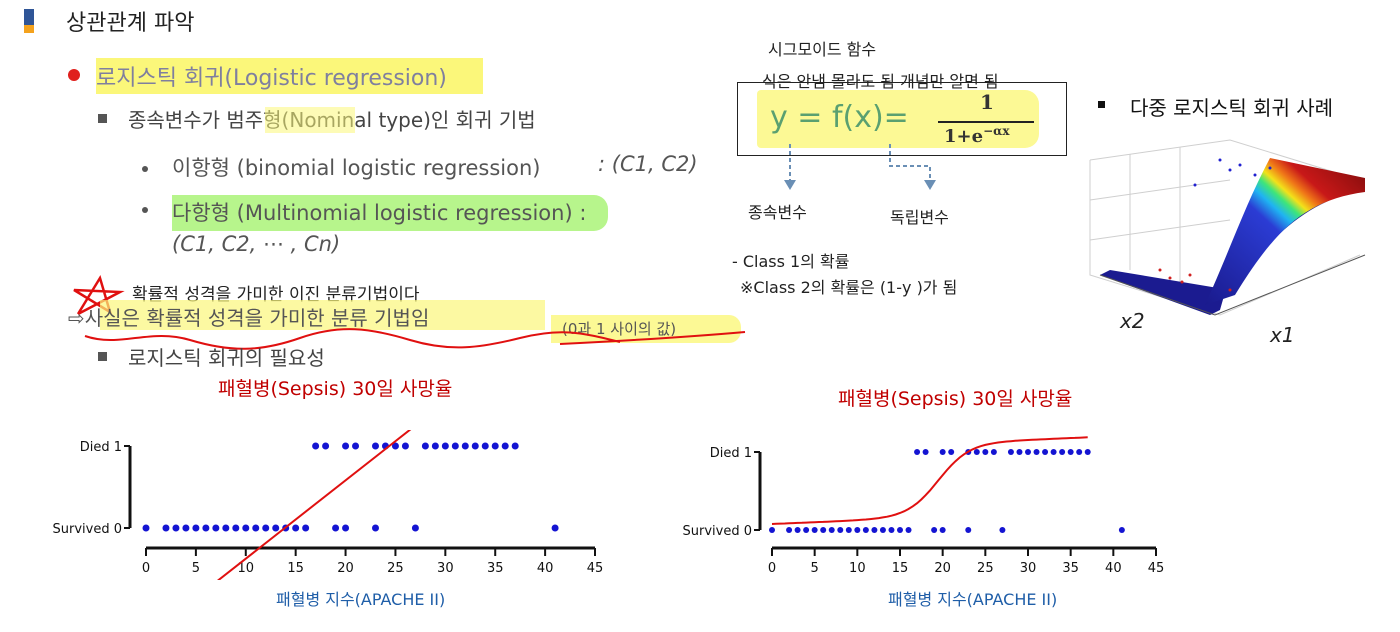 Image resolution: width=1400 pixels, height=632 pixels. Describe the element at coordinates (860, 167) in the screenshot. I see `formula-arrows` at that location.